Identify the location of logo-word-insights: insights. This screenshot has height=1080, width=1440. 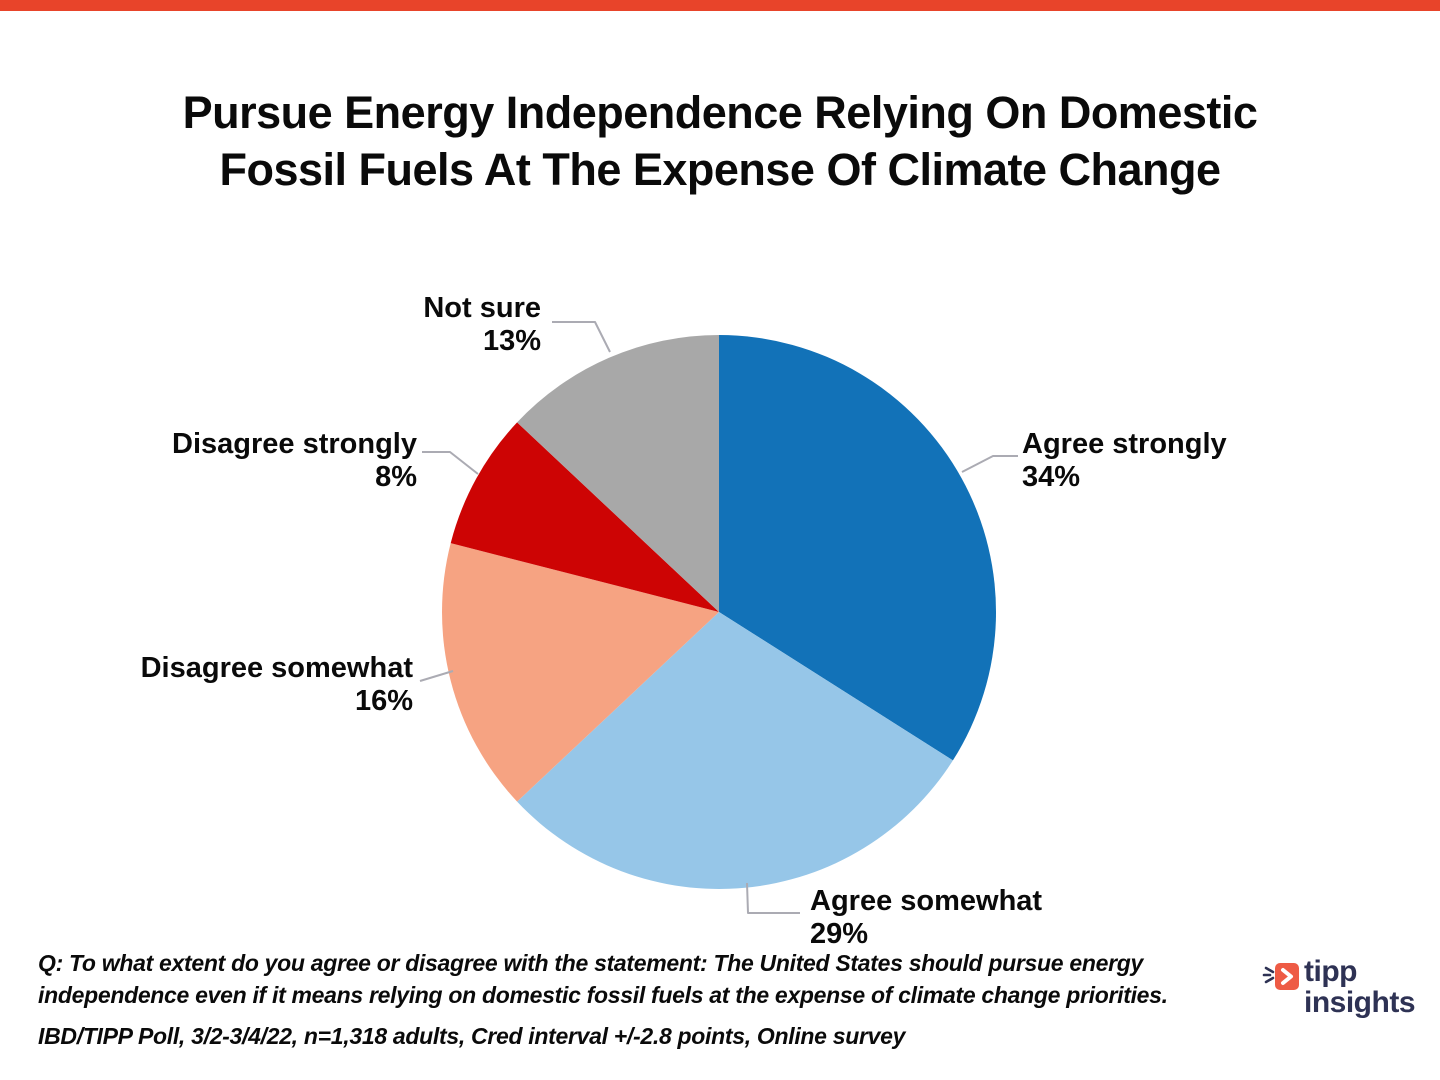
(1360, 1002).